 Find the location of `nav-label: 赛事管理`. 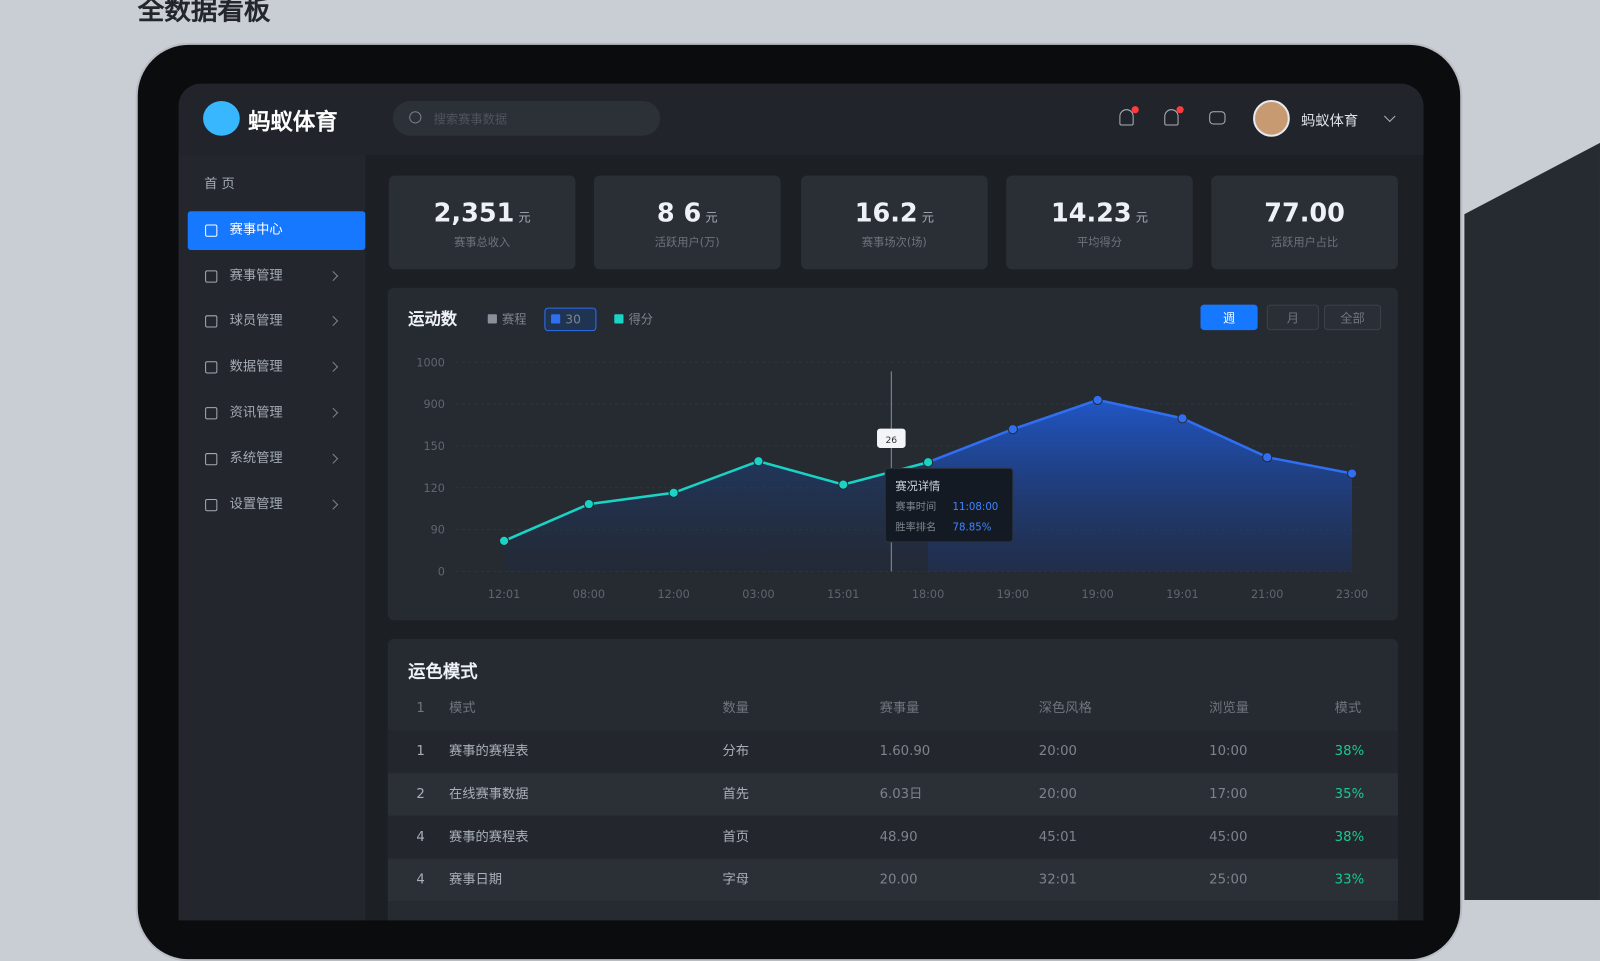

nav-label: 赛事管理 is located at coordinates (256, 275).